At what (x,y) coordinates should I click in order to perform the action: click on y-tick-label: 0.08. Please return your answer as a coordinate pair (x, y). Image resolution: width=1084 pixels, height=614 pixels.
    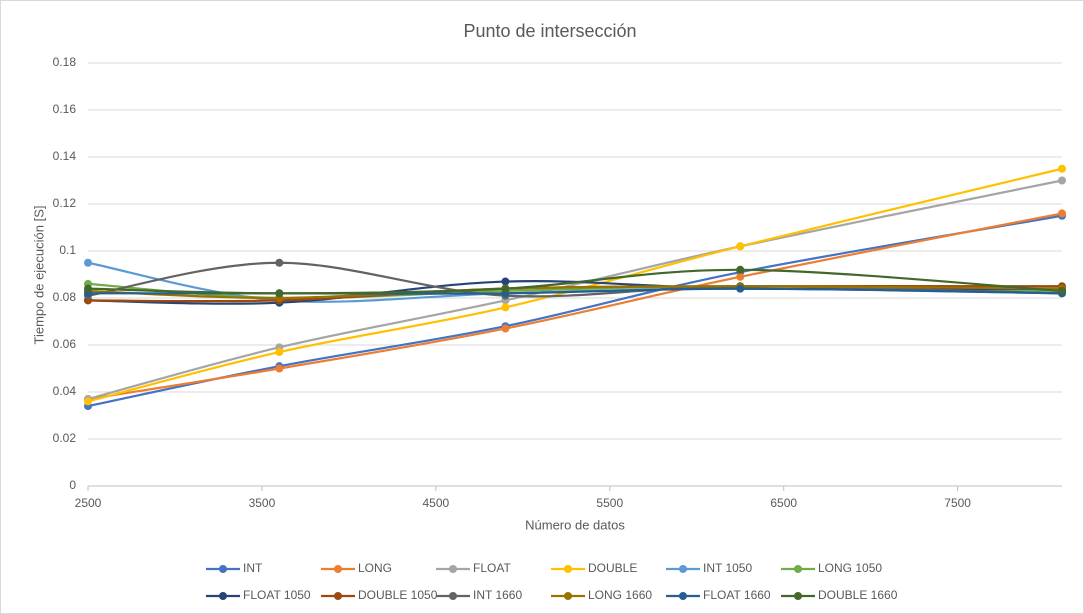
    Looking at the image, I should click on (65, 297).